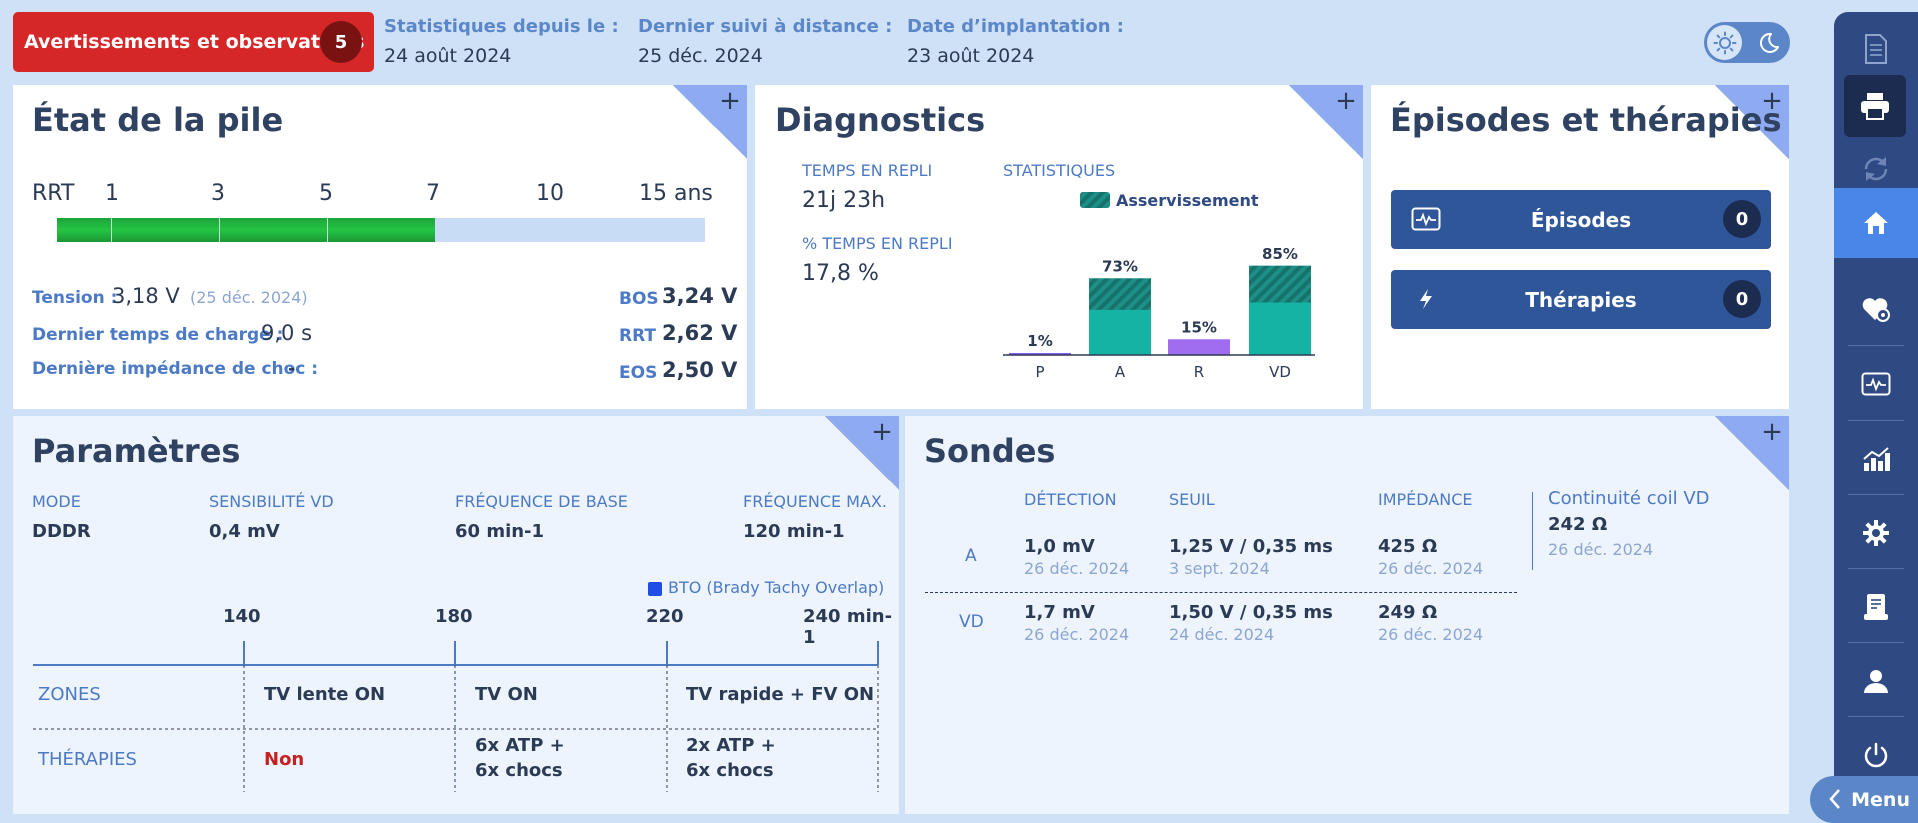 This screenshot has width=1918, height=823. What do you see at coordinates (1875, 106) in the screenshot?
I see `print-icon` at bounding box center [1875, 106].